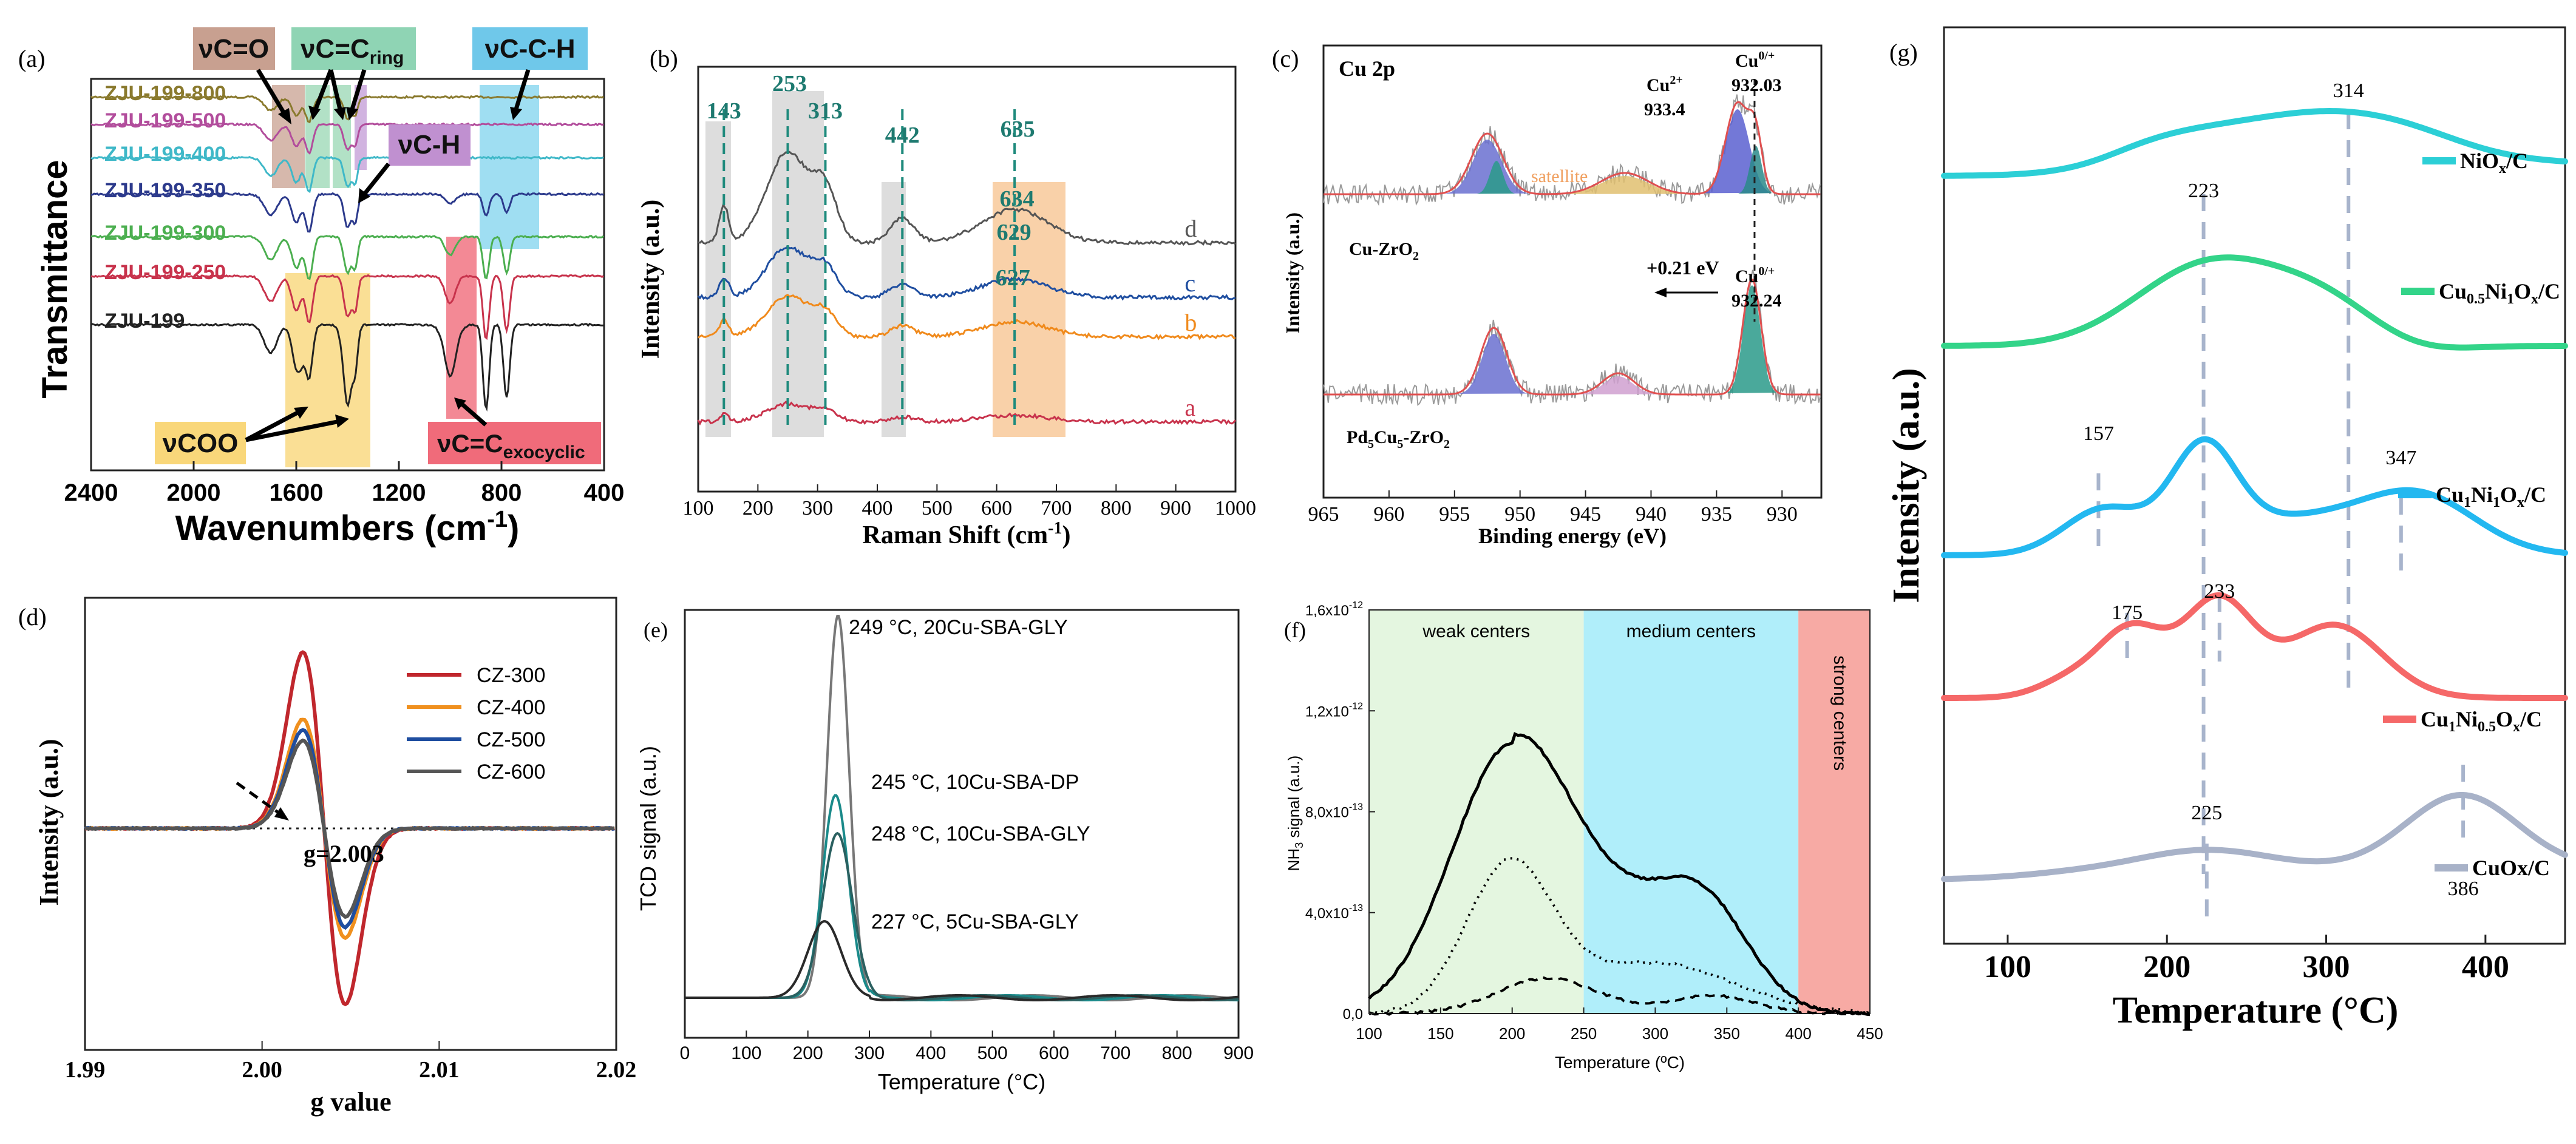  Describe the element at coordinates (992, 1053) in the screenshot. I see `tpr-tick-label: 500` at that location.